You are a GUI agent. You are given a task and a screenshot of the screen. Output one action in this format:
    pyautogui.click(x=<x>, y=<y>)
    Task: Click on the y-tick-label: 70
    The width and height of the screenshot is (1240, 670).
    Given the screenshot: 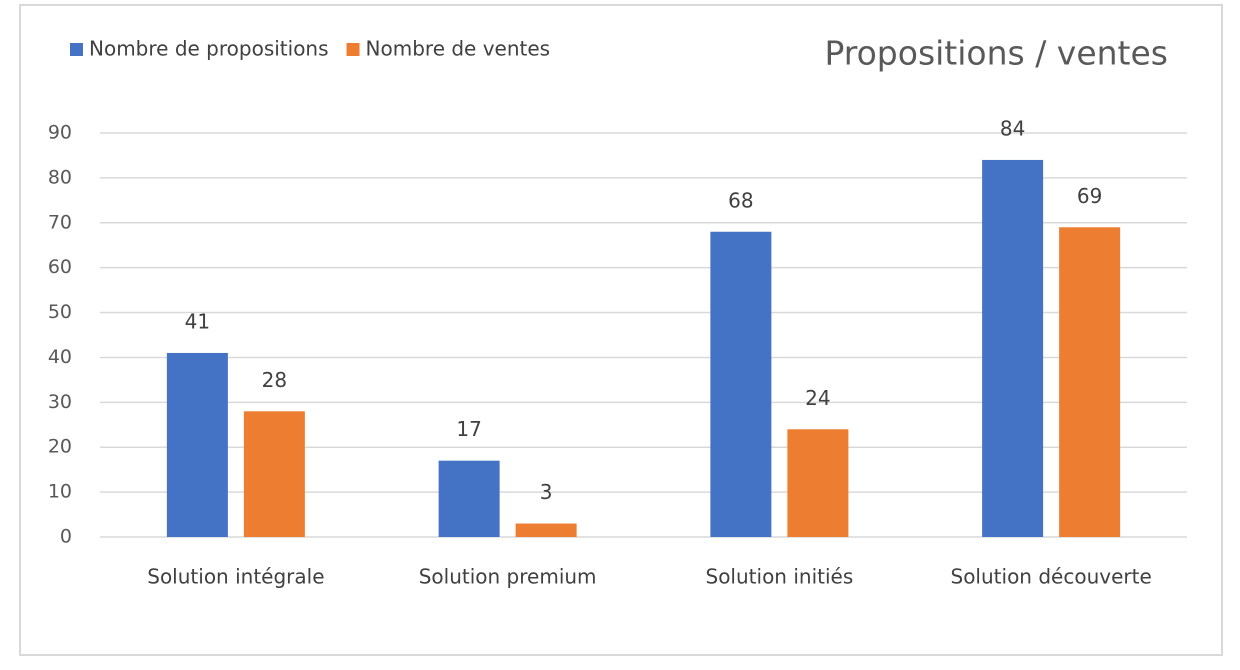 What is the action you would take?
    pyautogui.click(x=60, y=222)
    